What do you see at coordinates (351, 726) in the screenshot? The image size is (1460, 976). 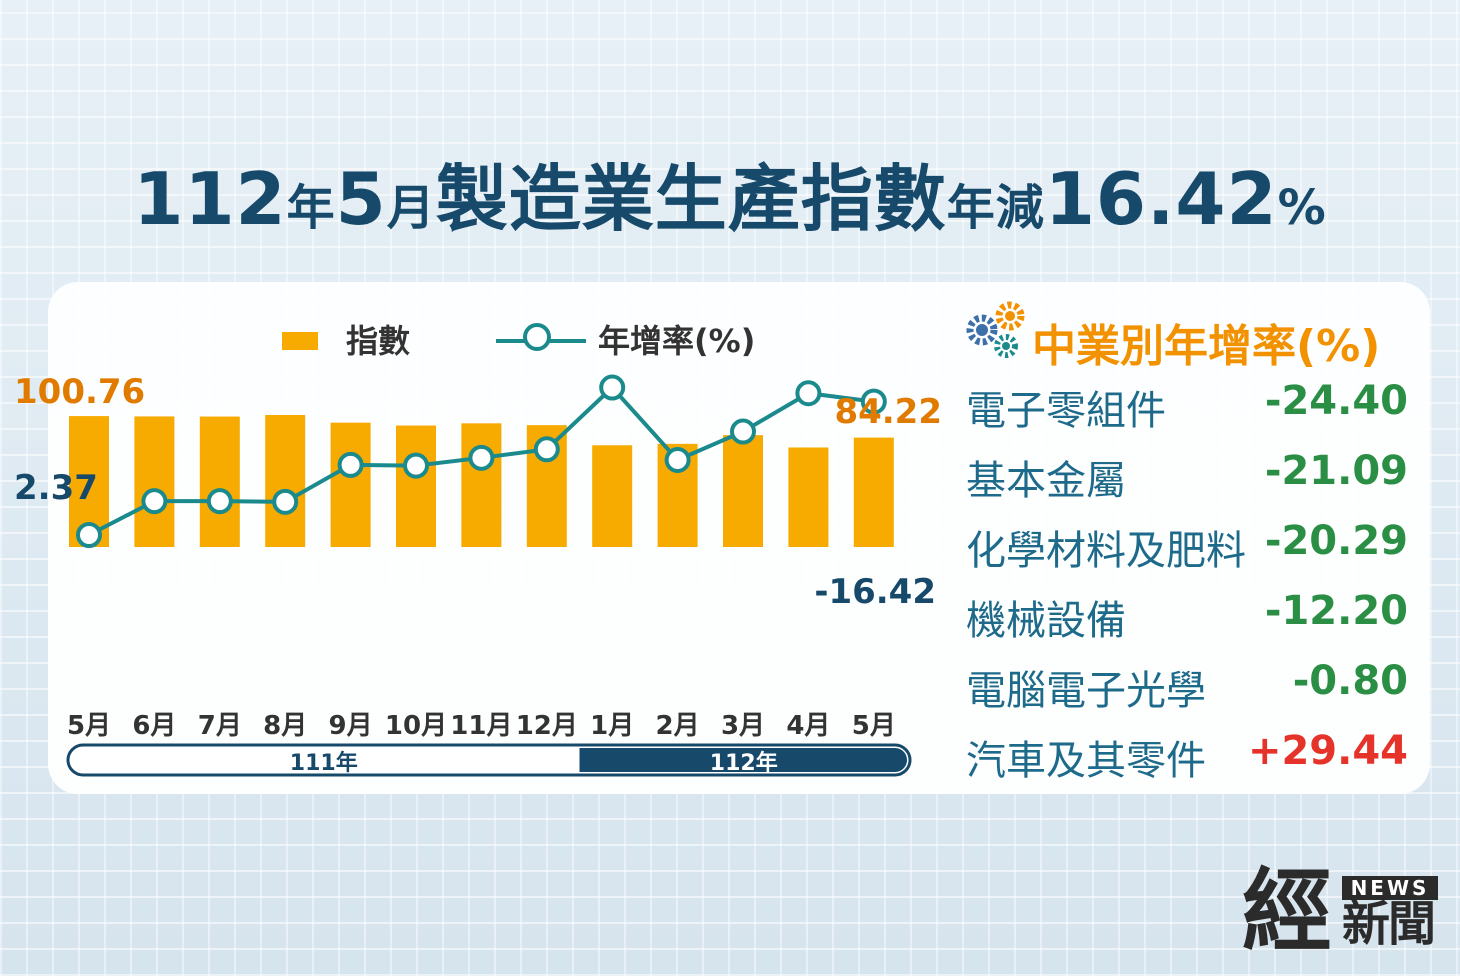 I see `x-tick-label: 9月` at bounding box center [351, 726].